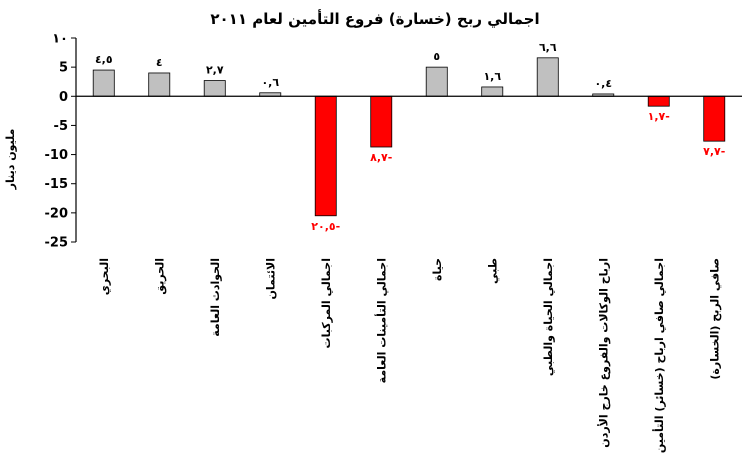  Describe the element at coordinates (57, 243) in the screenshot. I see `y-tick-label: -25` at that location.